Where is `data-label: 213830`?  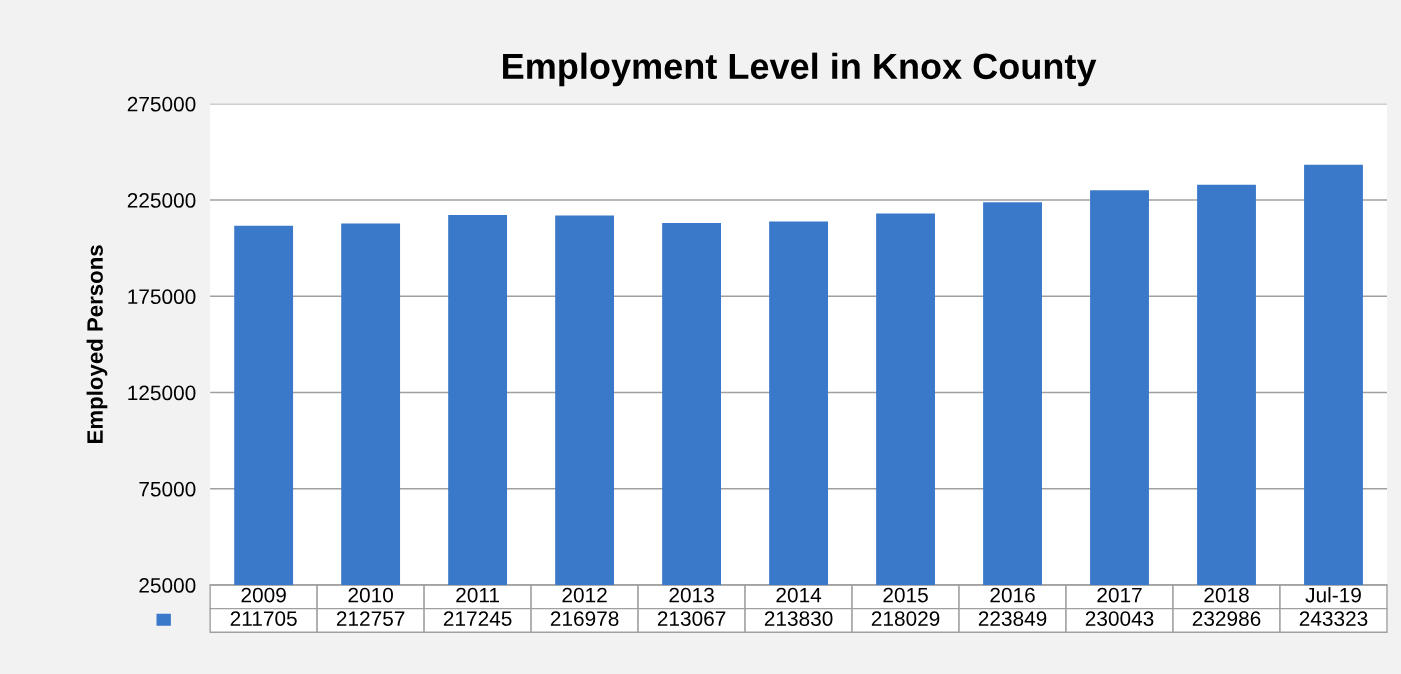 data-label: 213830 is located at coordinates (798, 618).